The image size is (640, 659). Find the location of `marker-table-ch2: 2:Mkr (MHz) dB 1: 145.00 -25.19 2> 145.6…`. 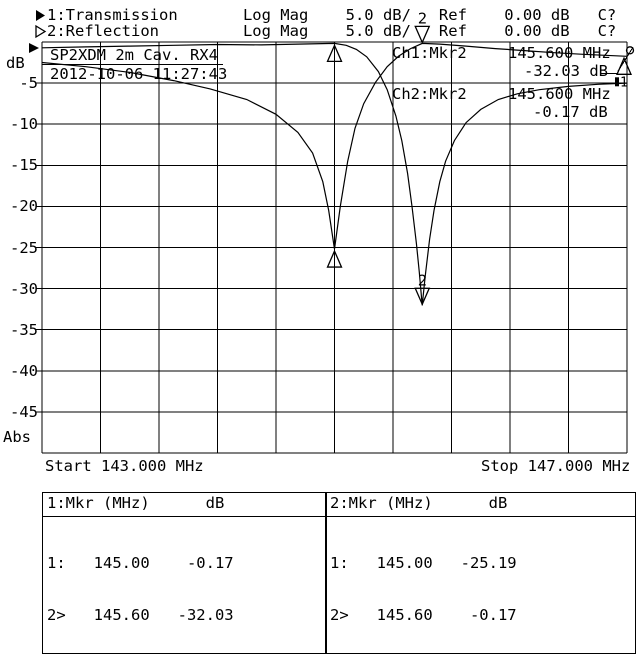

marker-table-ch2: 2:Mkr (MHz) dB 1: 145.00 -25.19 2> 145.6… is located at coordinates (480, 575).